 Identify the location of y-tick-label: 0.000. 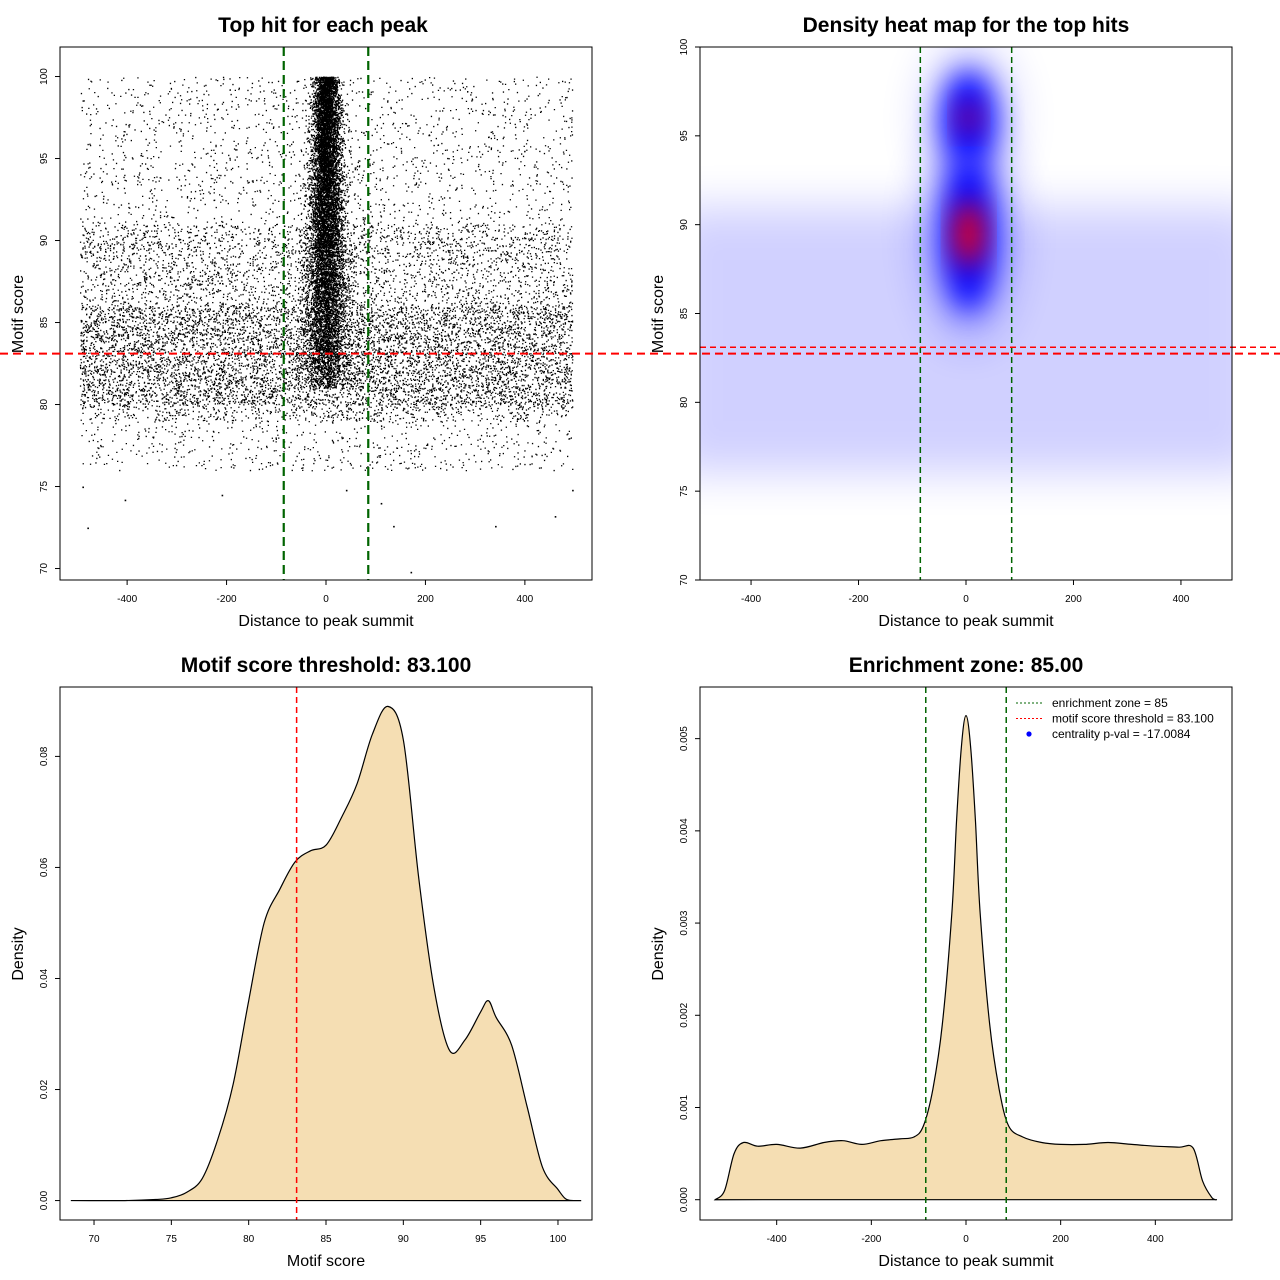
(684, 1199).